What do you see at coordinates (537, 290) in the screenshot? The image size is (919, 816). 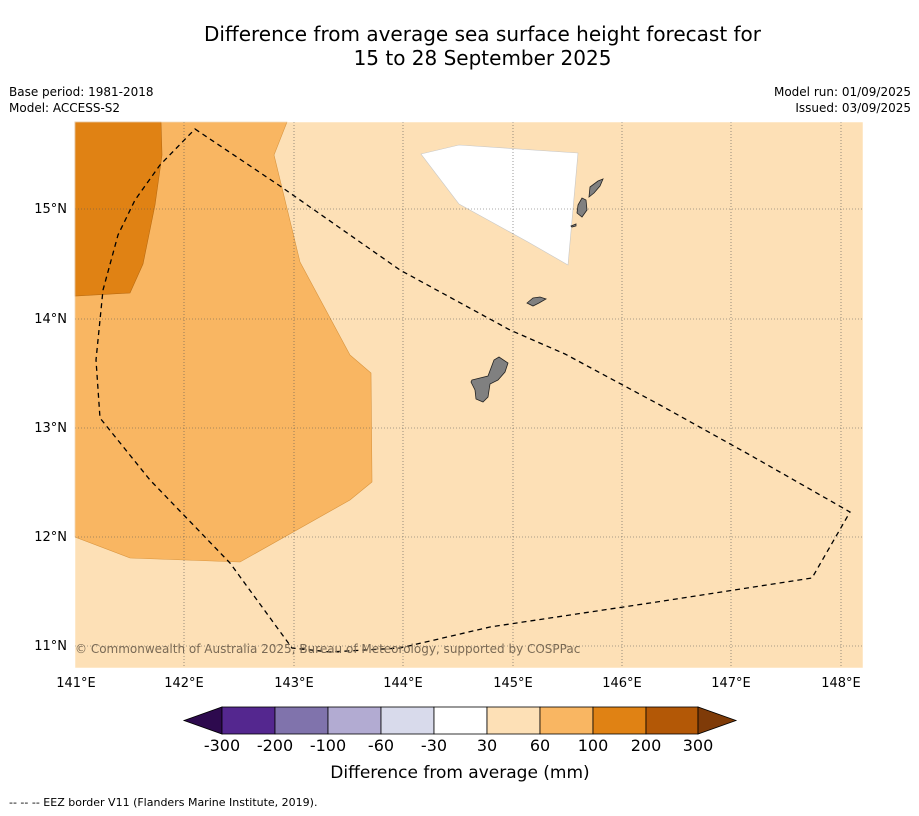 I see `land` at bounding box center [537, 290].